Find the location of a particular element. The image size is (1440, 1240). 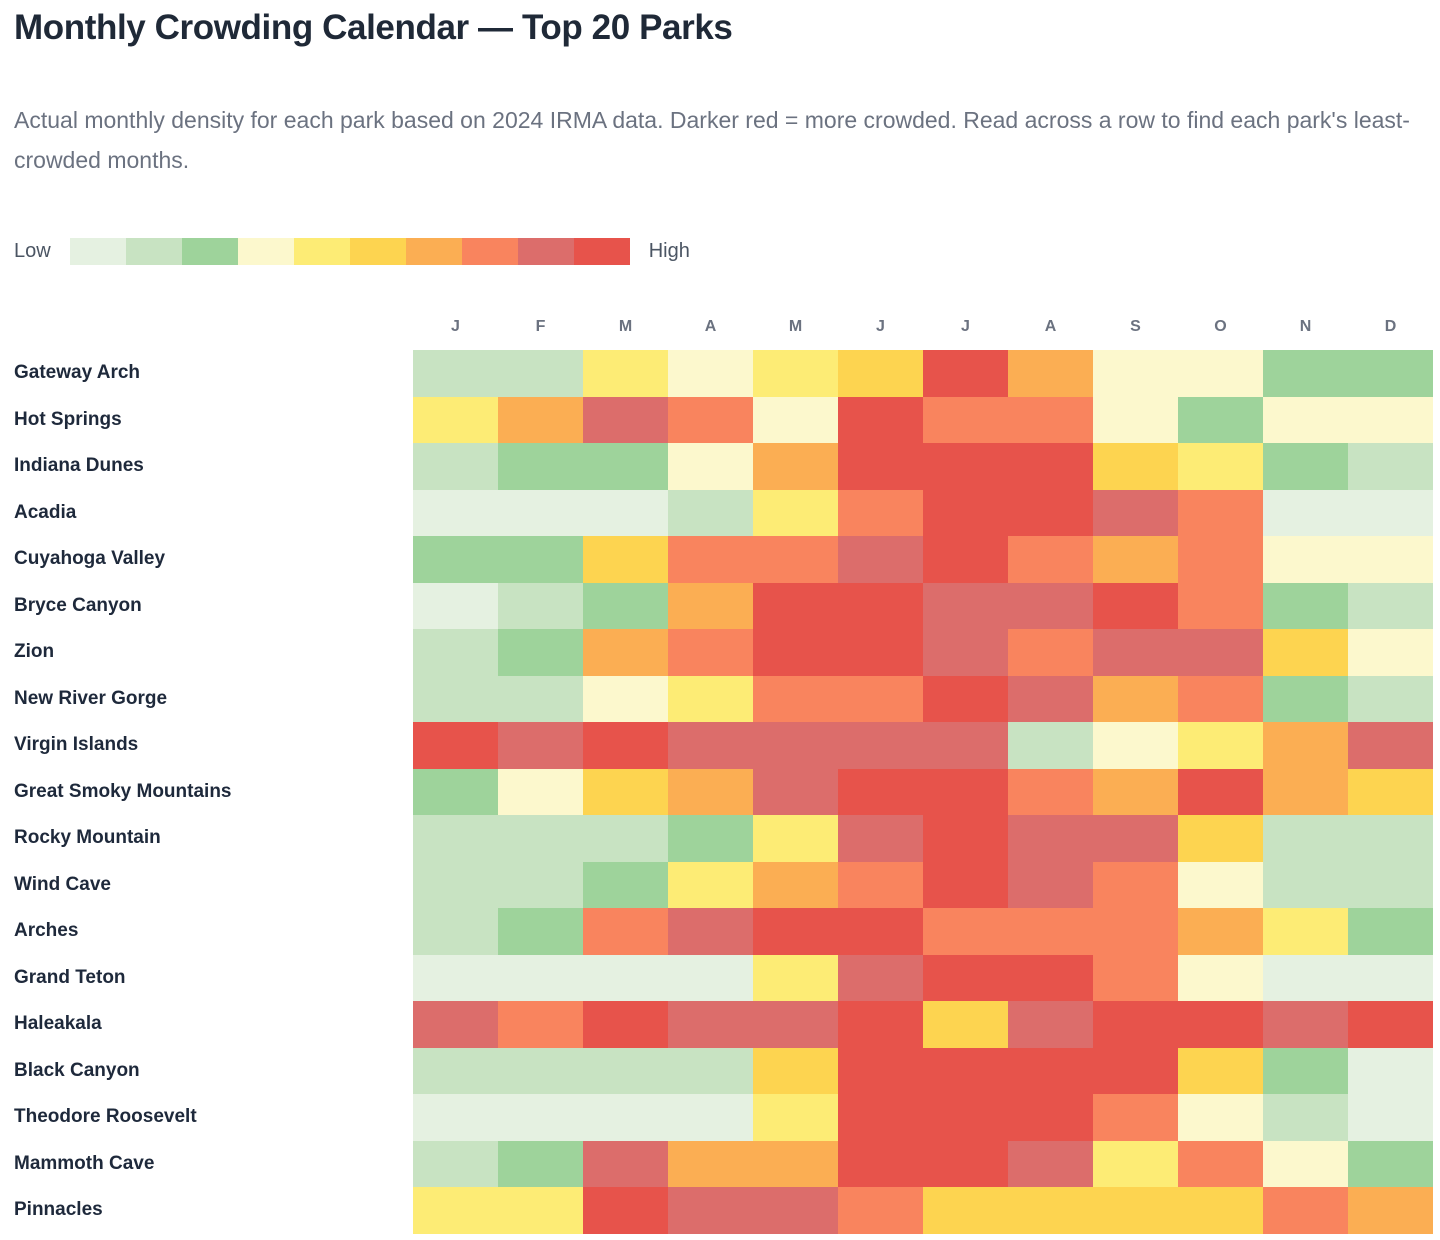

park-row-label: Great Smoky Mountains is located at coordinates (206, 791).